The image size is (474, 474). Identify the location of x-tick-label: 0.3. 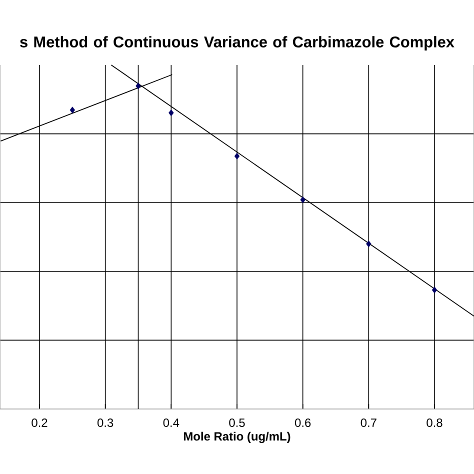
(105, 422).